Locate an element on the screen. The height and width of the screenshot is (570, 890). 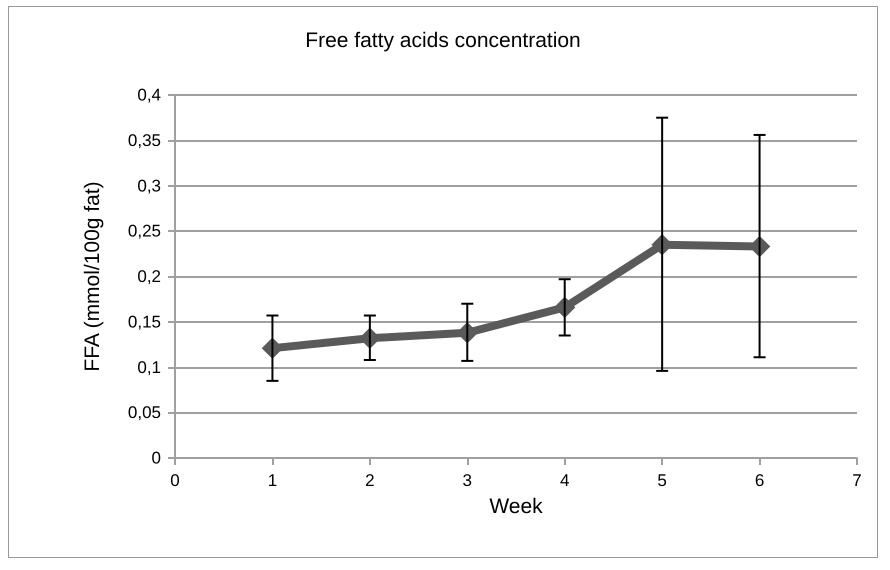
y-tick-label: 0,4 is located at coordinates (149, 95).